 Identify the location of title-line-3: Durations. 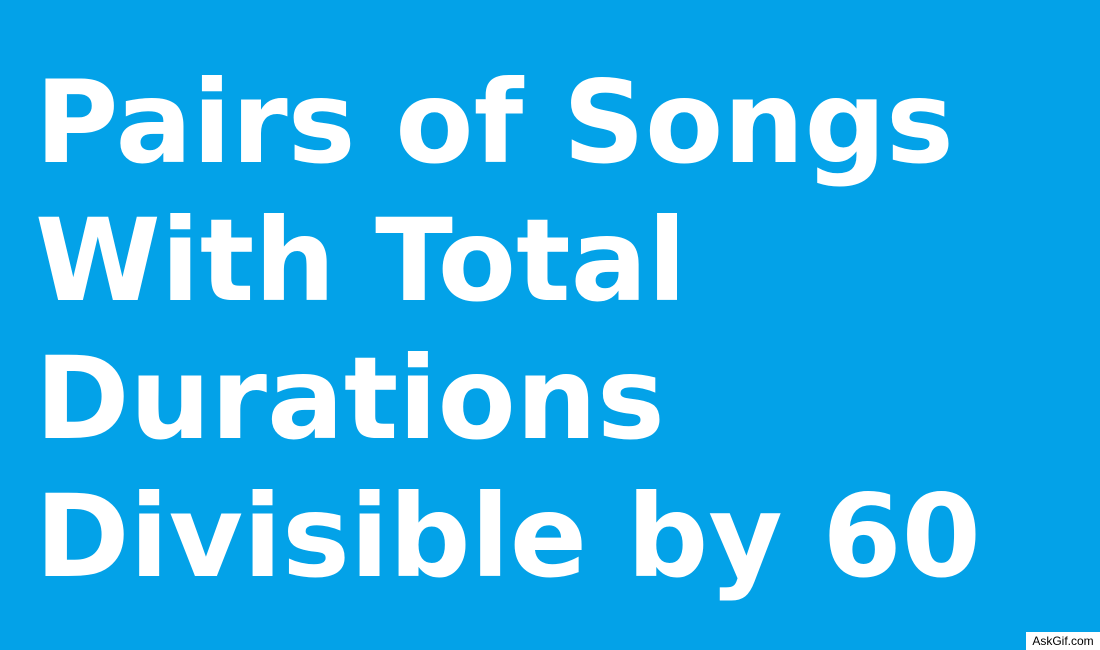
(350, 398).